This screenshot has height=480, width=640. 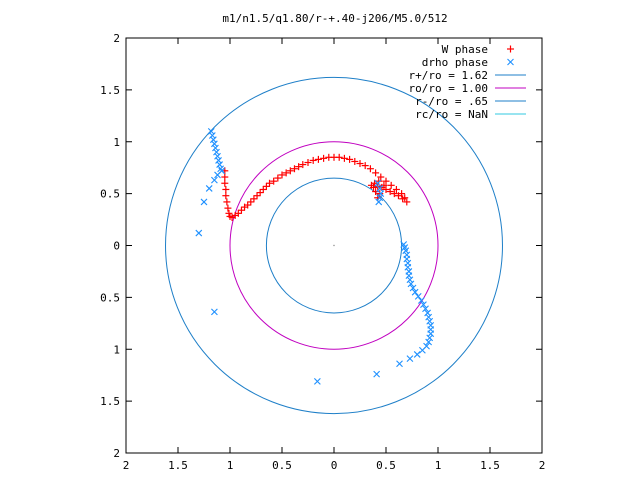 What do you see at coordinates (451, 114) in the screenshot?
I see `legend-label: rc/ro = NaN` at bounding box center [451, 114].